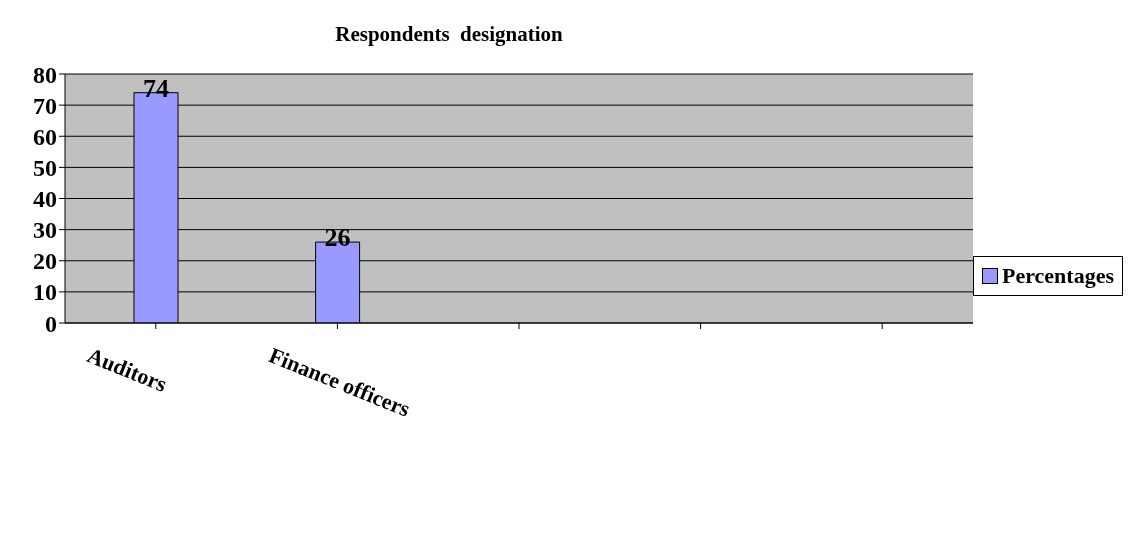  Describe the element at coordinates (45, 74) in the screenshot. I see `y-tick-label: 80` at that location.